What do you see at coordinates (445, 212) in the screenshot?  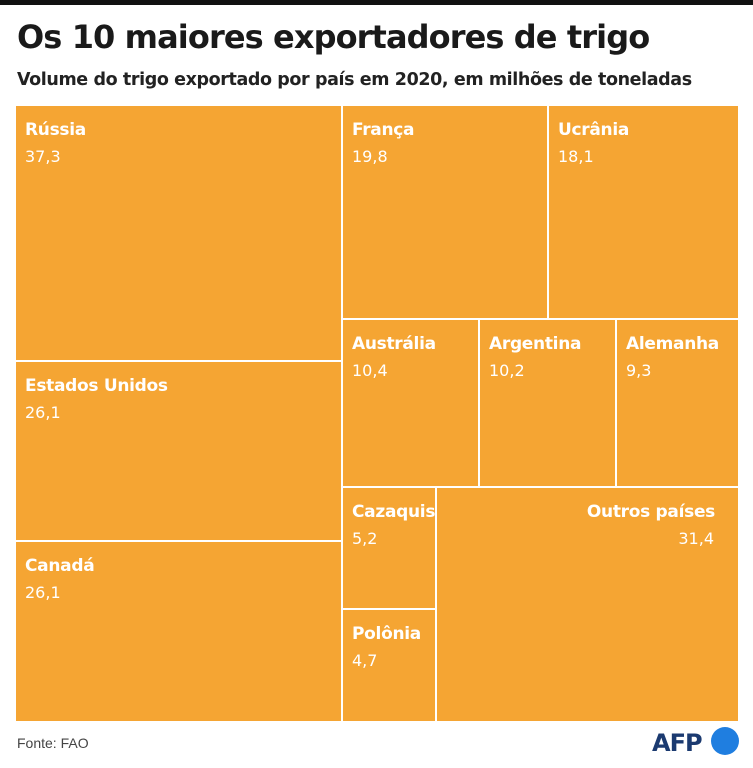 I see `tile-franca: França 19,8` at bounding box center [445, 212].